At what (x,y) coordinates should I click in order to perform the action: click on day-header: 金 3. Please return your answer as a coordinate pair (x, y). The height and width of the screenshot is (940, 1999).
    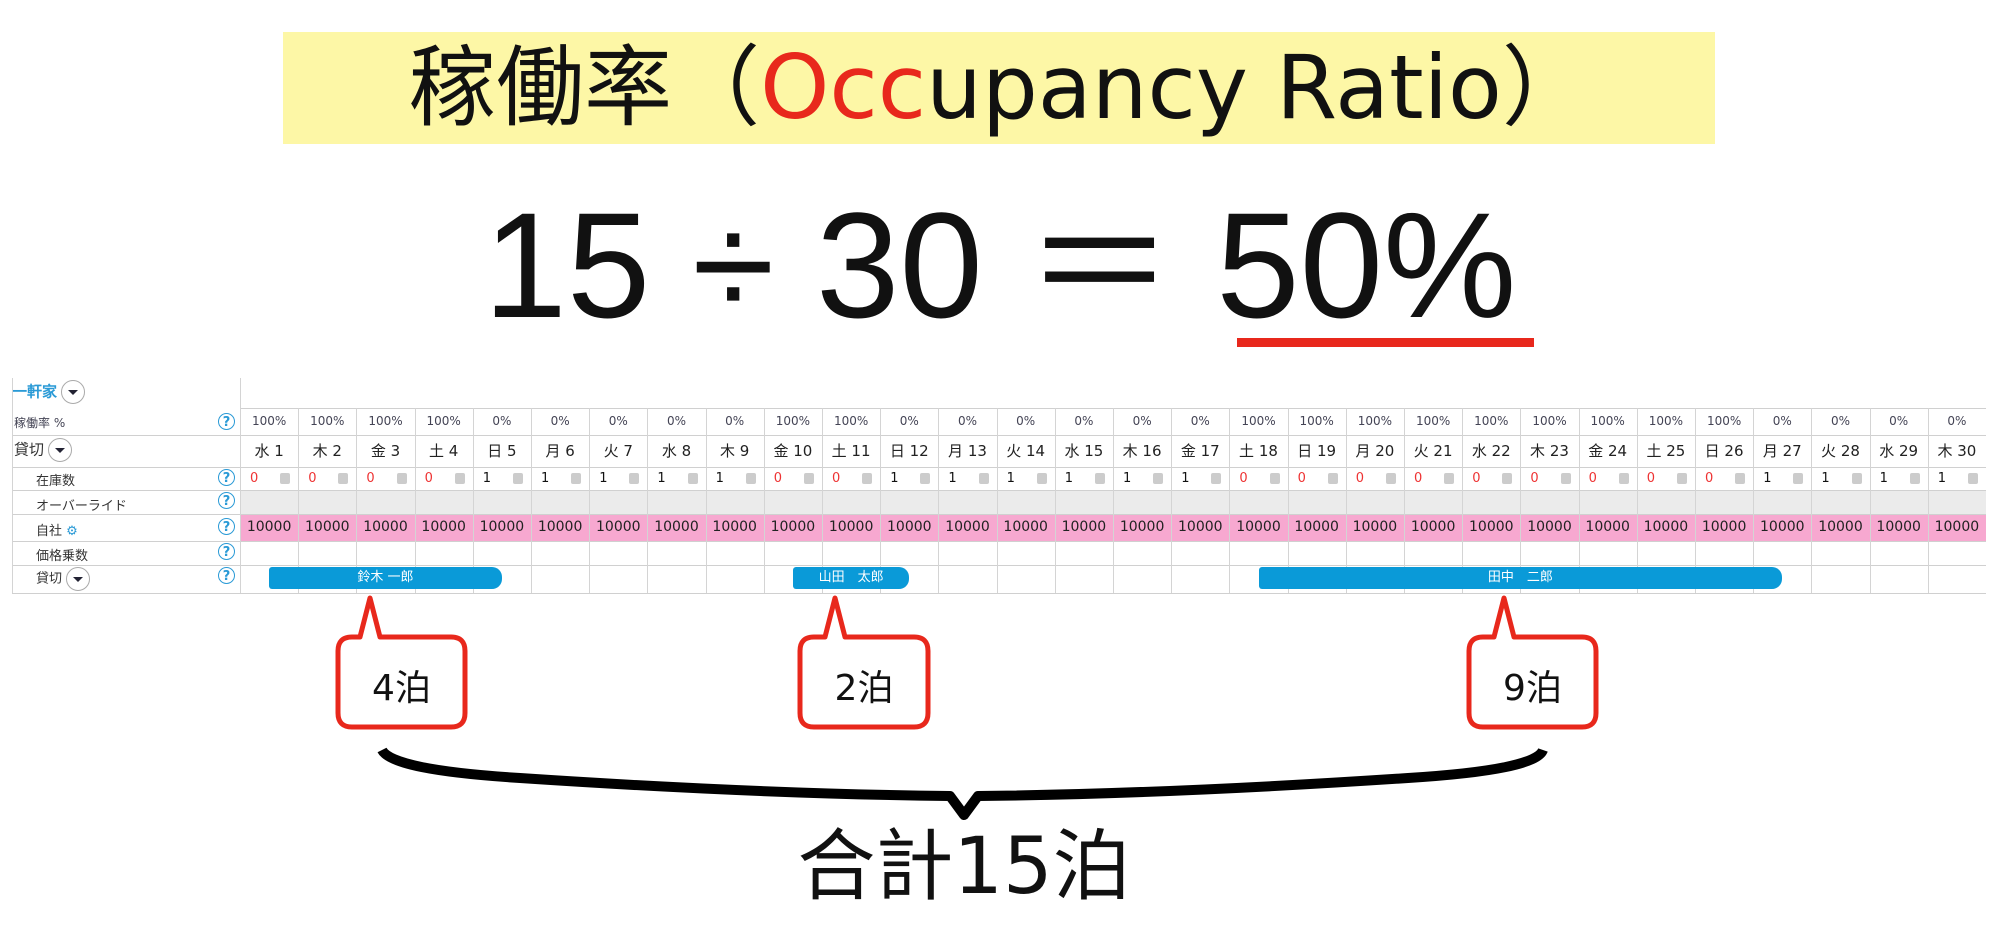
    Looking at the image, I should click on (385, 451).